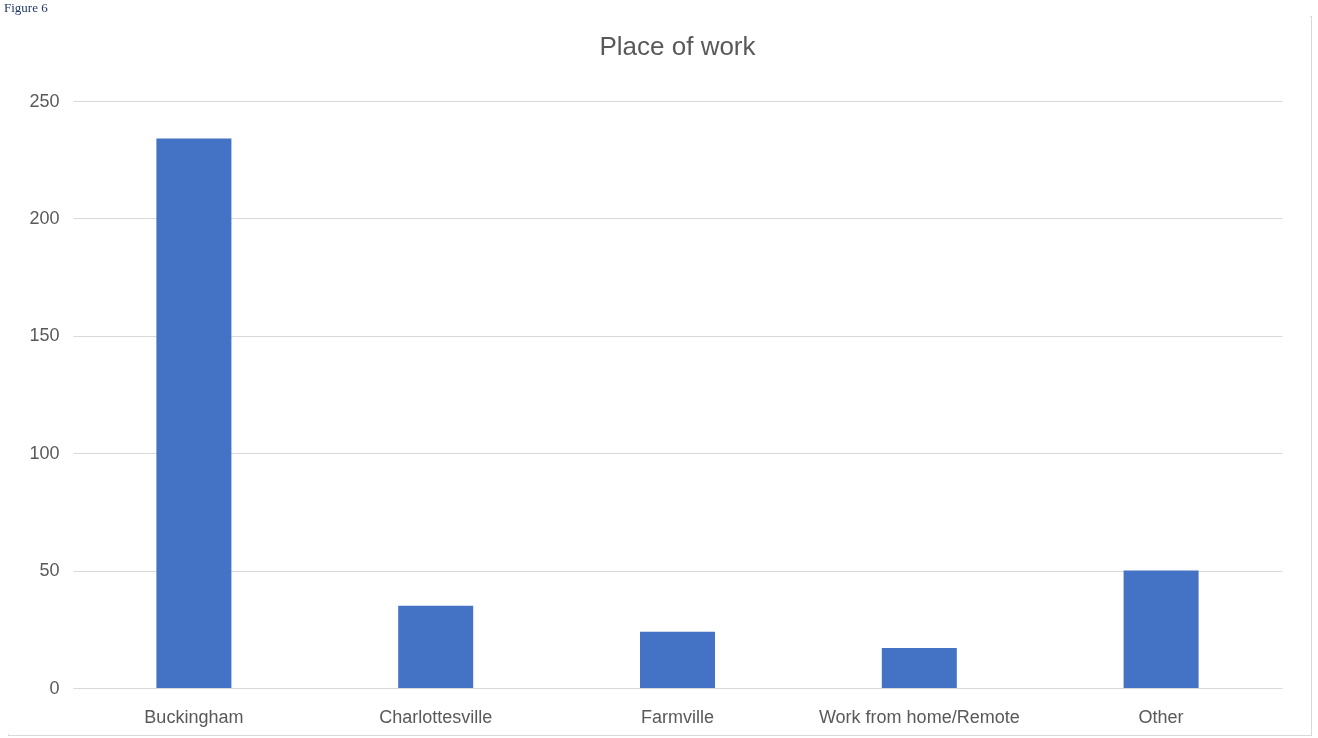  Describe the element at coordinates (44, 335) in the screenshot. I see `y-tick-label: 150` at that location.